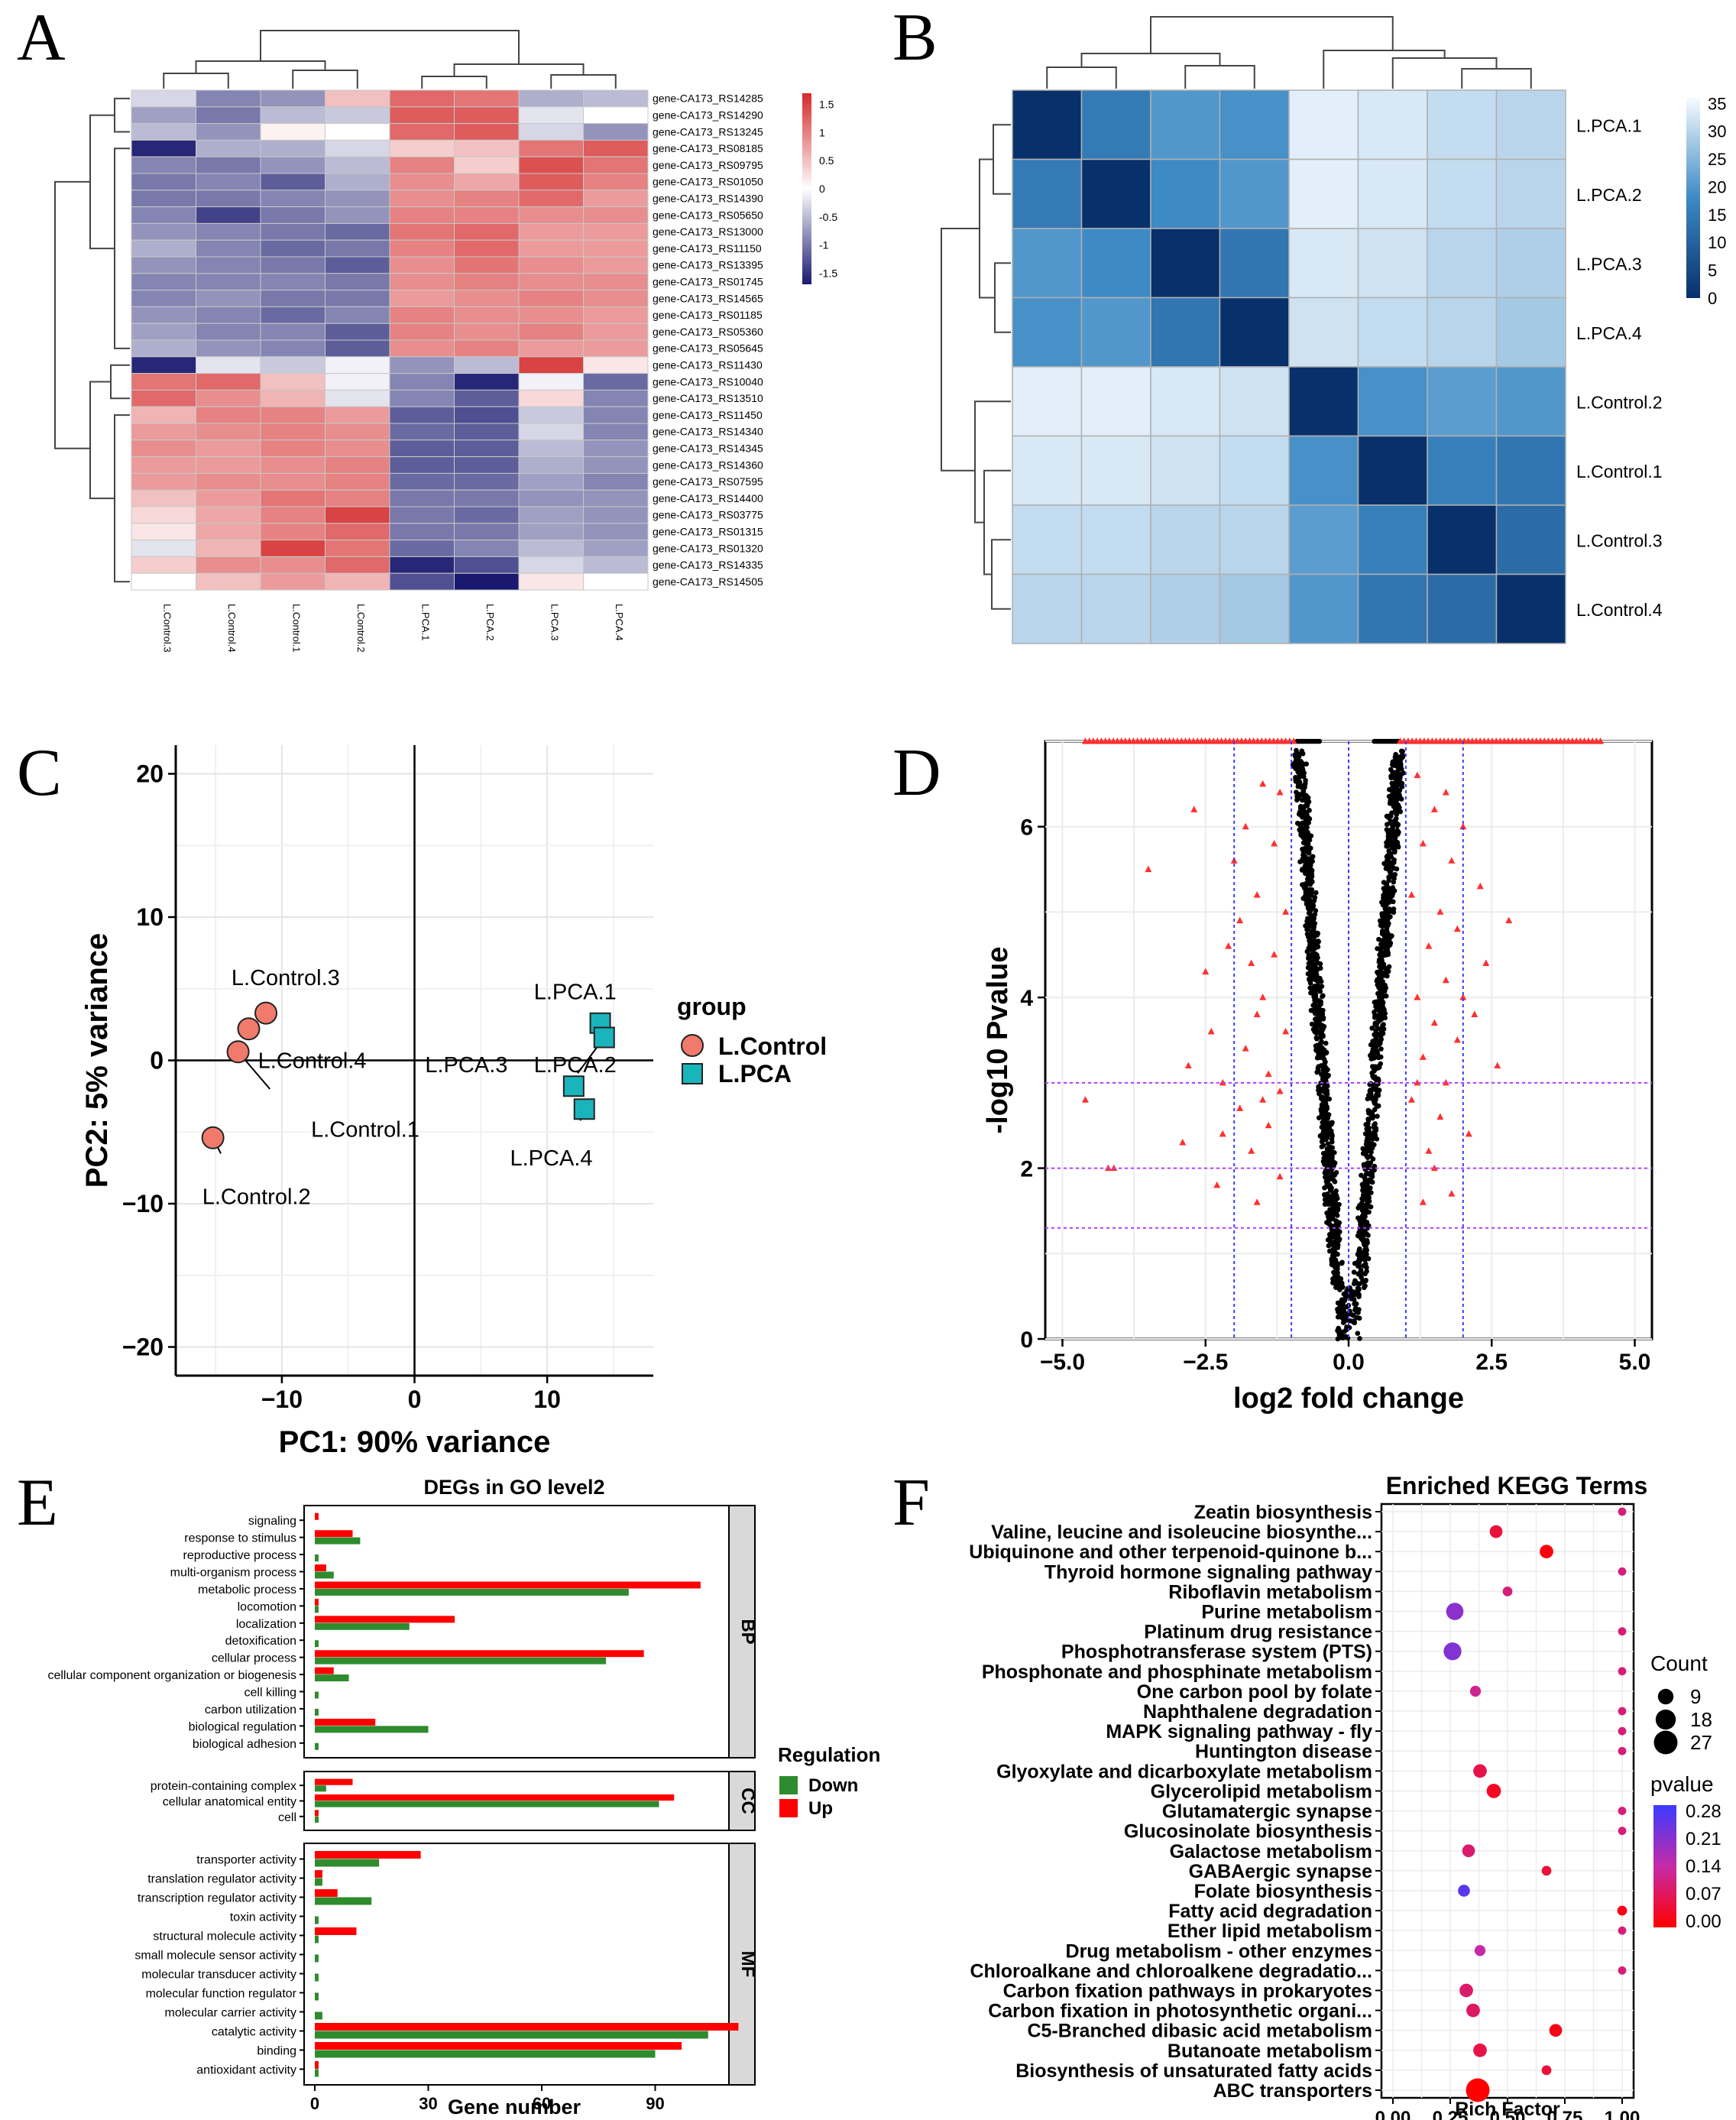  What do you see at coordinates (217, 1898) in the screenshot?
I see `category-label: transcription regulator activity` at bounding box center [217, 1898].